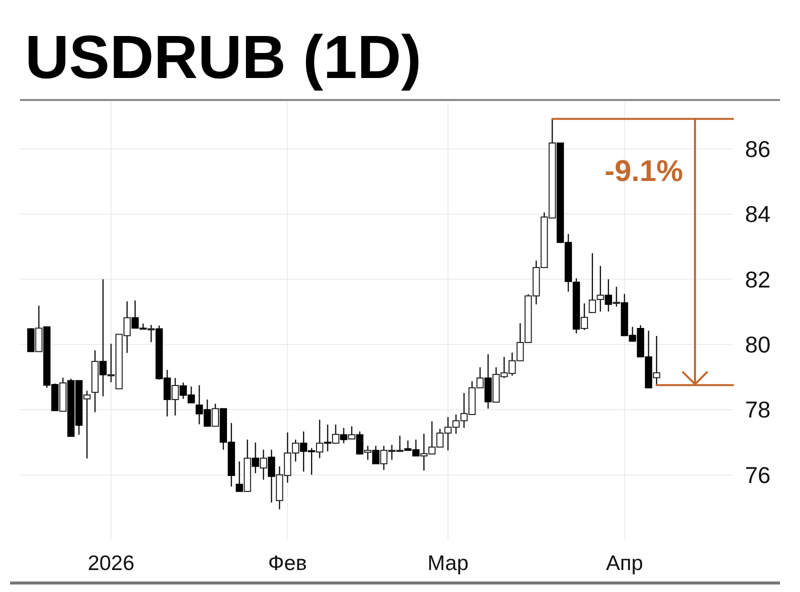 The image size is (800, 592). What do you see at coordinates (223, 57) in the screenshot?
I see `chart-title: USDRUB (1D)` at bounding box center [223, 57].